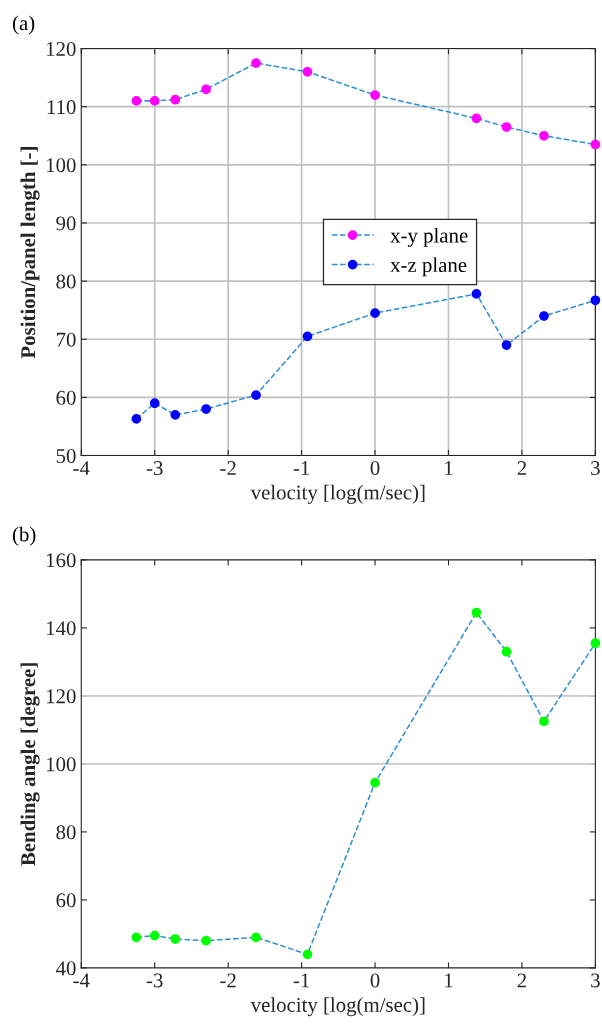 The height and width of the screenshot is (1033, 602). What do you see at coordinates (66, 223) in the screenshot?
I see `y-tick-label: 90` at bounding box center [66, 223].